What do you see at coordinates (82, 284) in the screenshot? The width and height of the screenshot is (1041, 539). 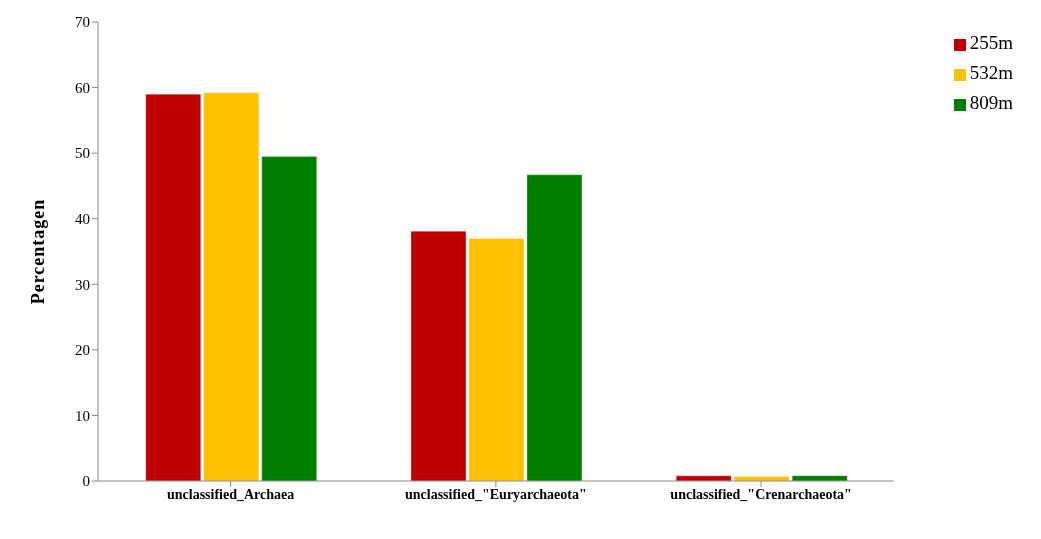 I see `y-tick-label: 30` at bounding box center [82, 284].